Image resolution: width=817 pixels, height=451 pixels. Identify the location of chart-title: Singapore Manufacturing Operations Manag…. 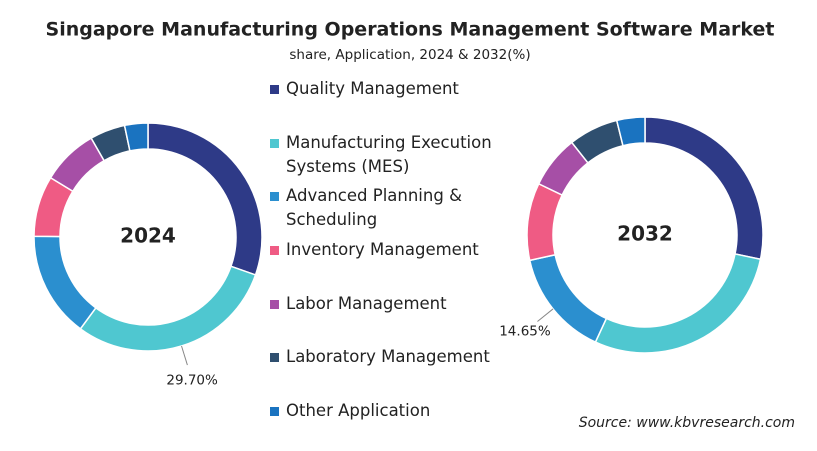
(410, 30).